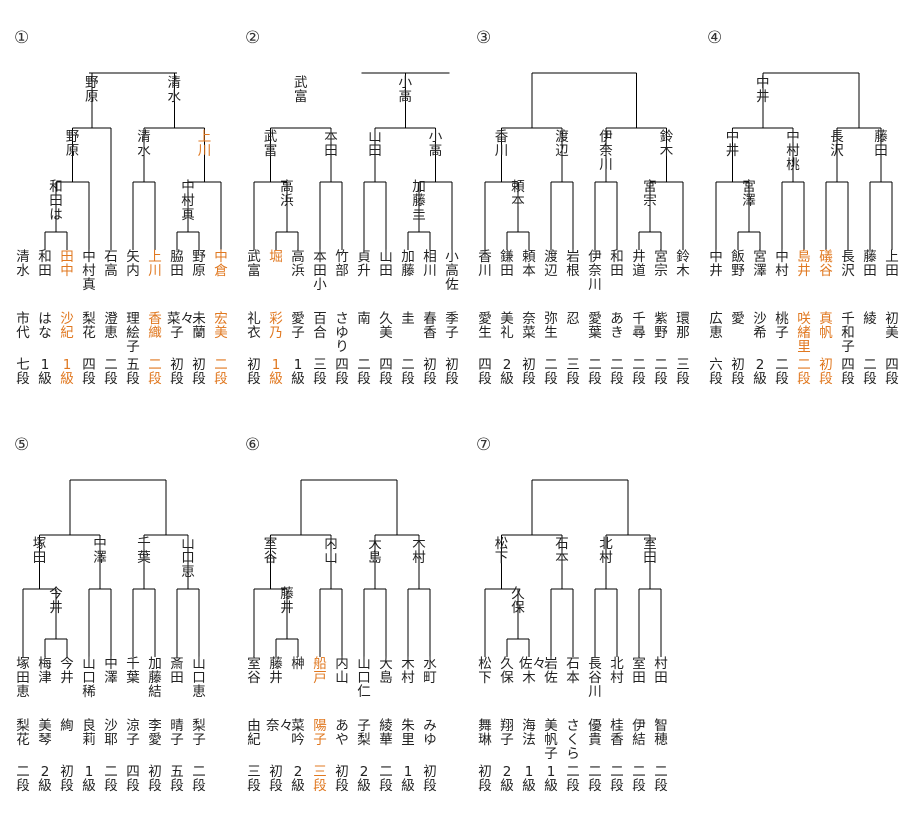 This screenshot has height=820, width=914. I want to click on player-given-name: 良莉, so click(89, 733).